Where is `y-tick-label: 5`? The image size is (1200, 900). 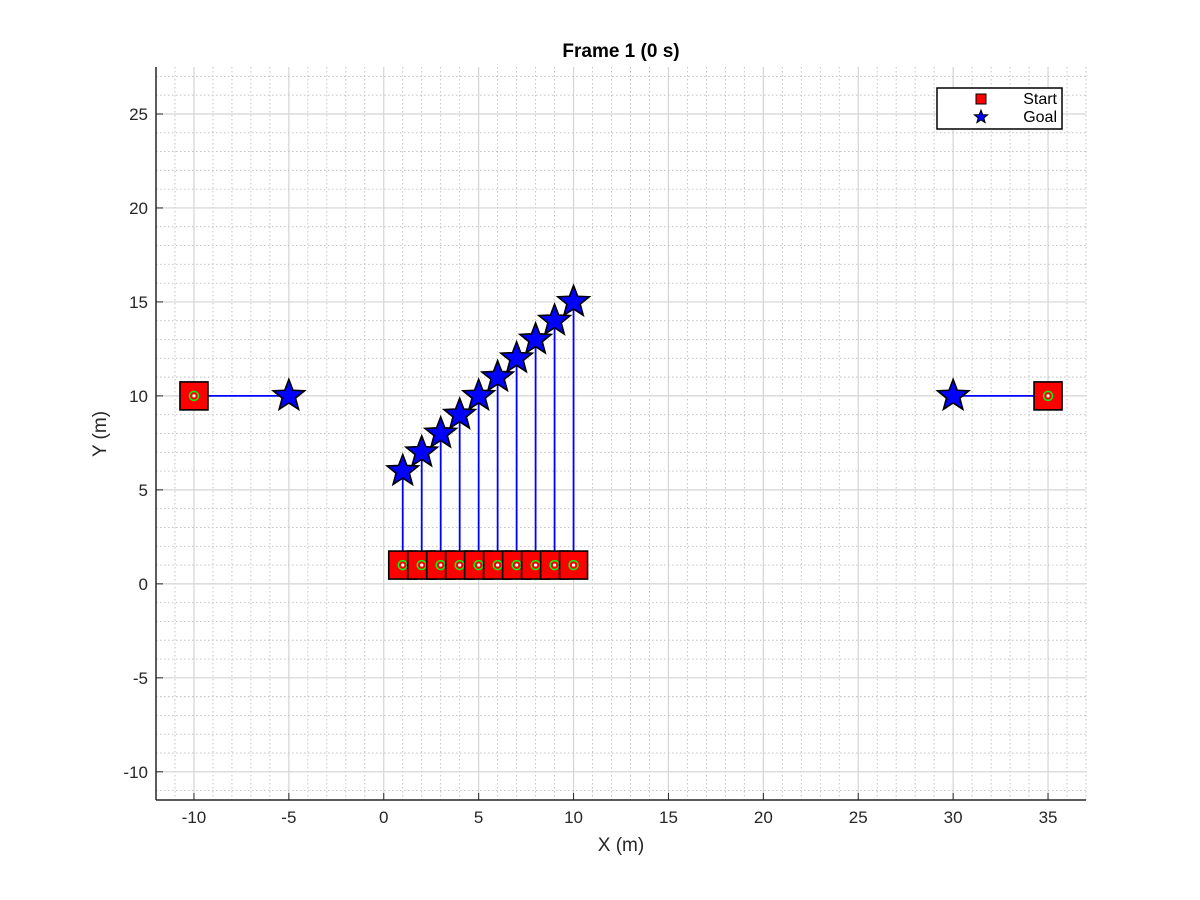
y-tick-label: 5 is located at coordinates (143, 490).